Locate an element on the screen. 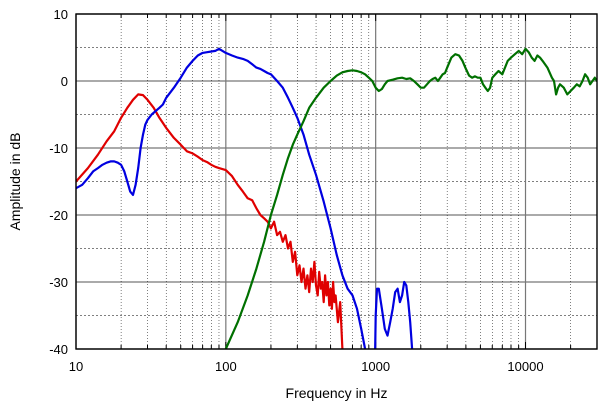  x-tick-labels: 10 100 1000 10000 is located at coordinates (306, 366).